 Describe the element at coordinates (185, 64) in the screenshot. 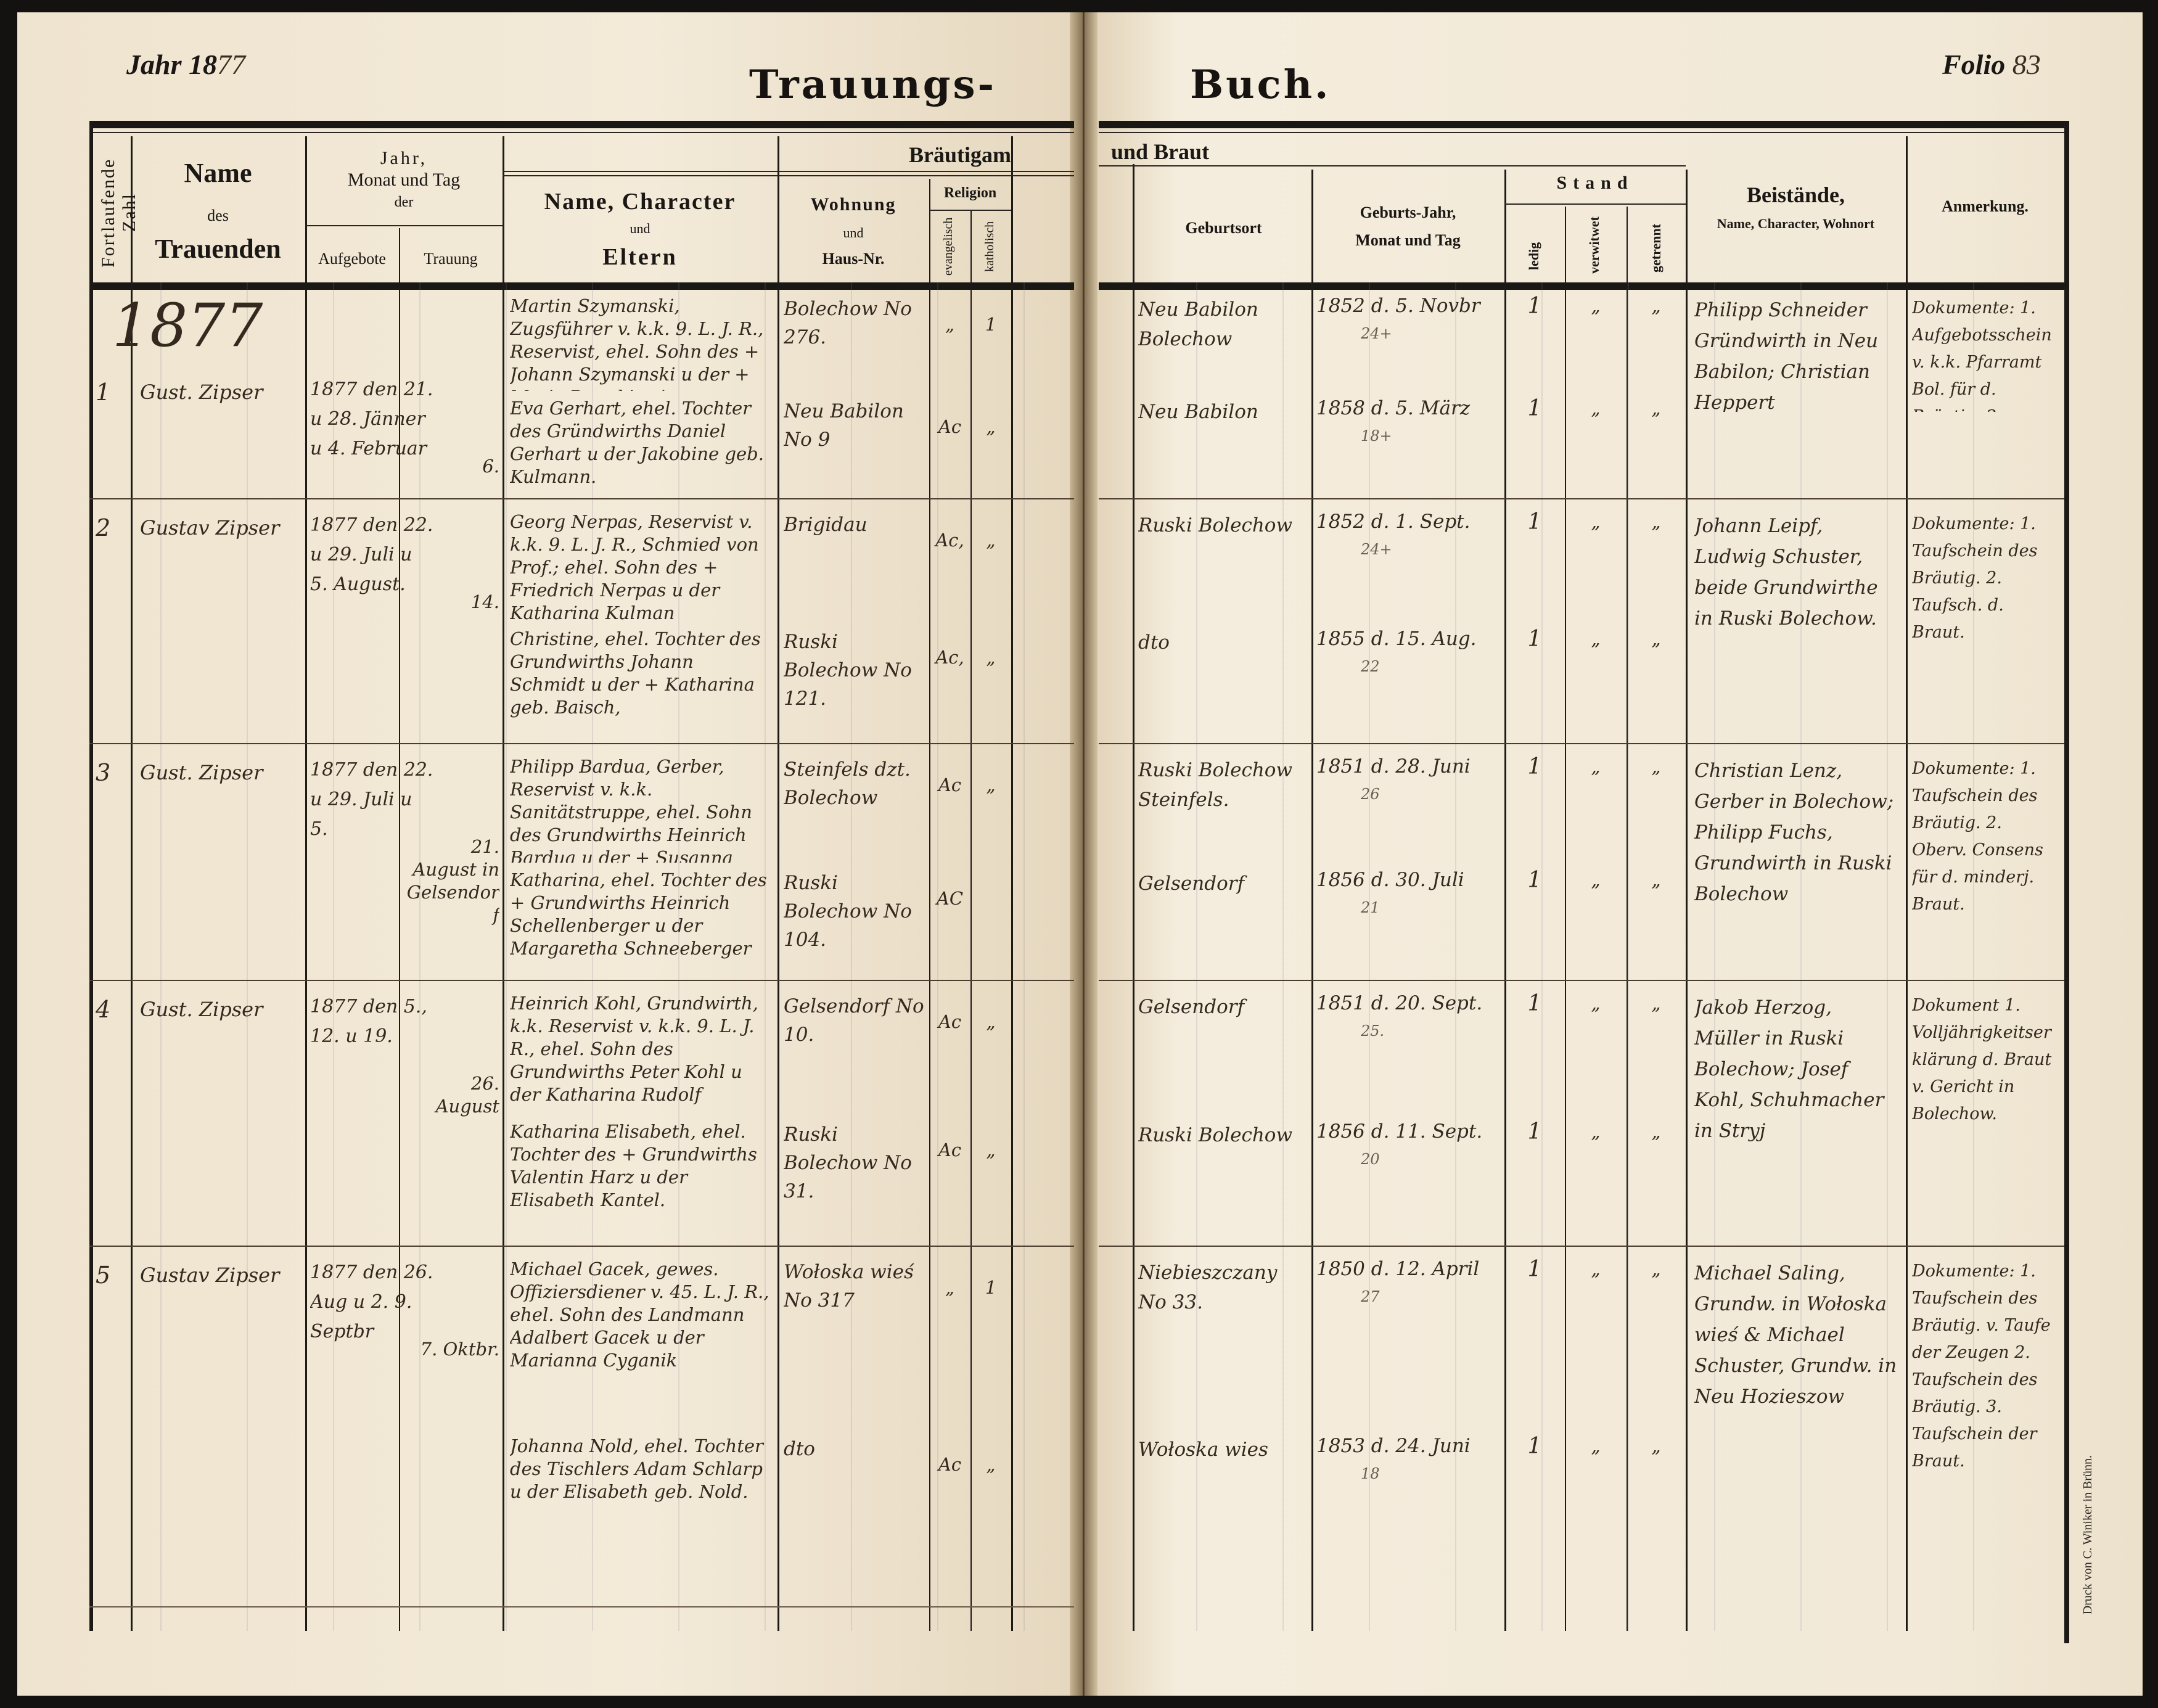

I see `year-heading: Jahr 1877` at that location.